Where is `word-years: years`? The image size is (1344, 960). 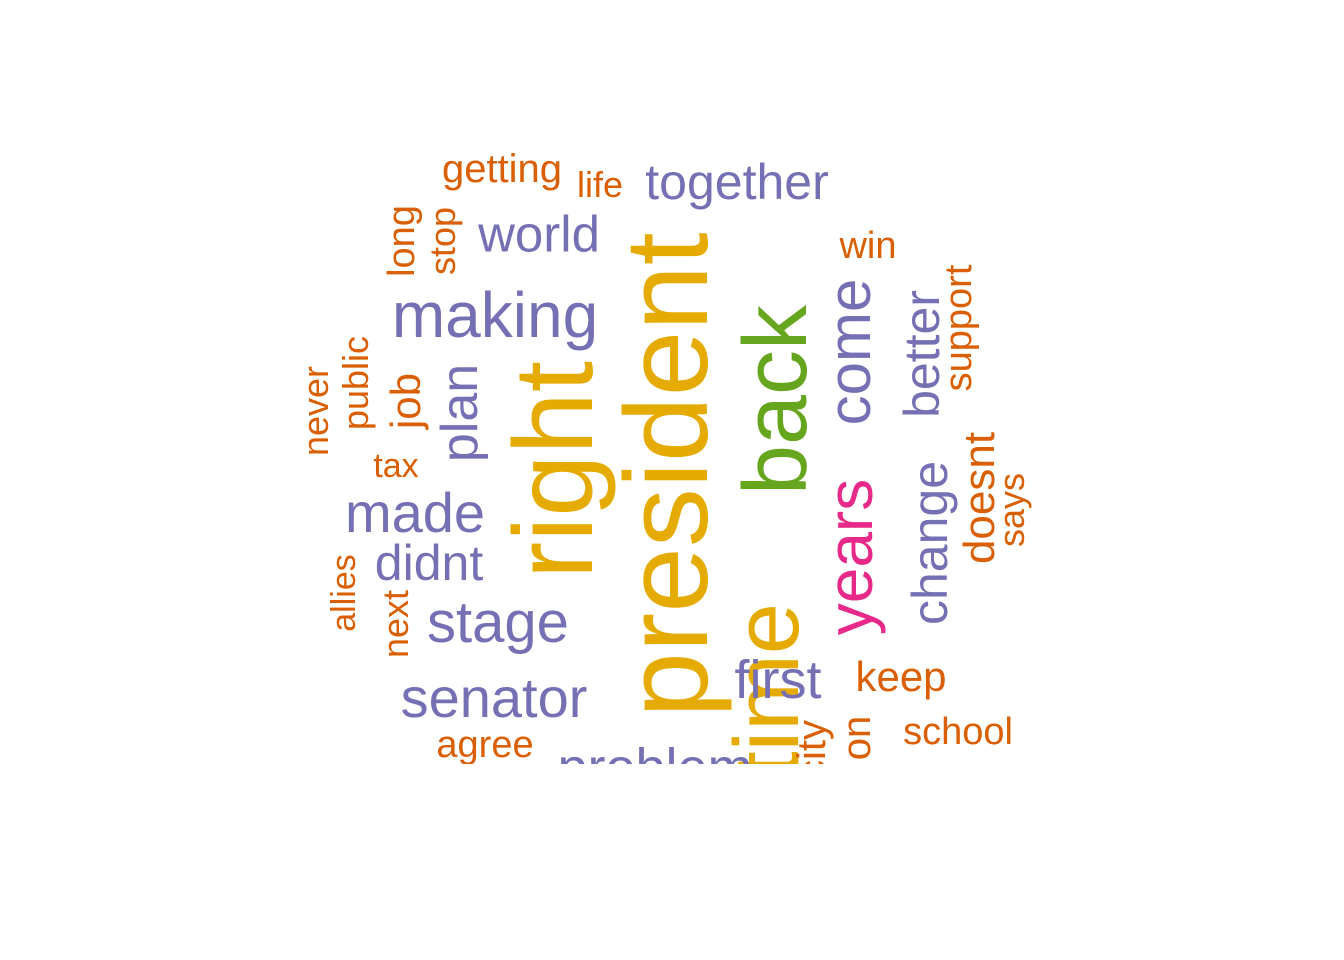 word-years: years is located at coordinates (850, 557).